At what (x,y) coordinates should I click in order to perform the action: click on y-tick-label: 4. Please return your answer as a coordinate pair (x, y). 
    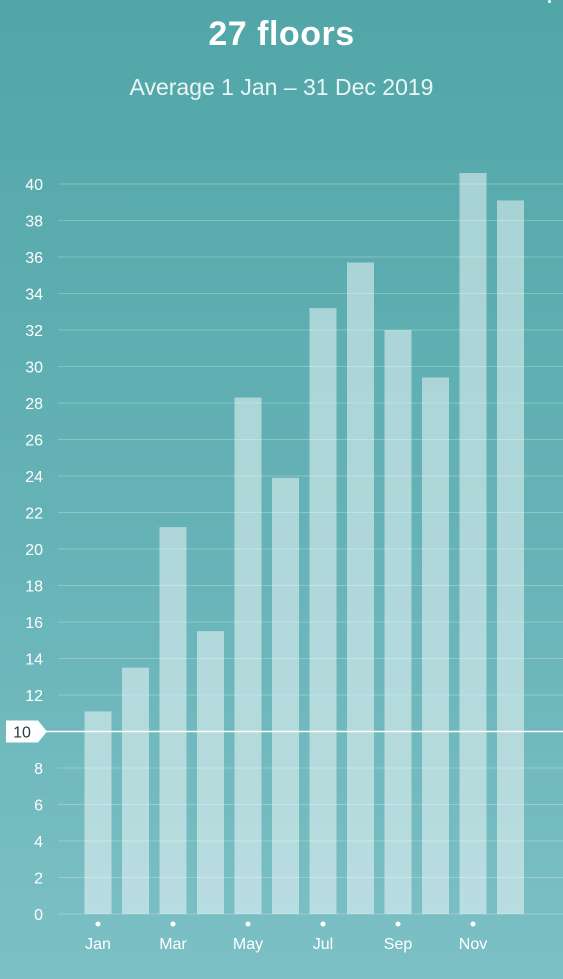
    Looking at the image, I should click on (38, 842).